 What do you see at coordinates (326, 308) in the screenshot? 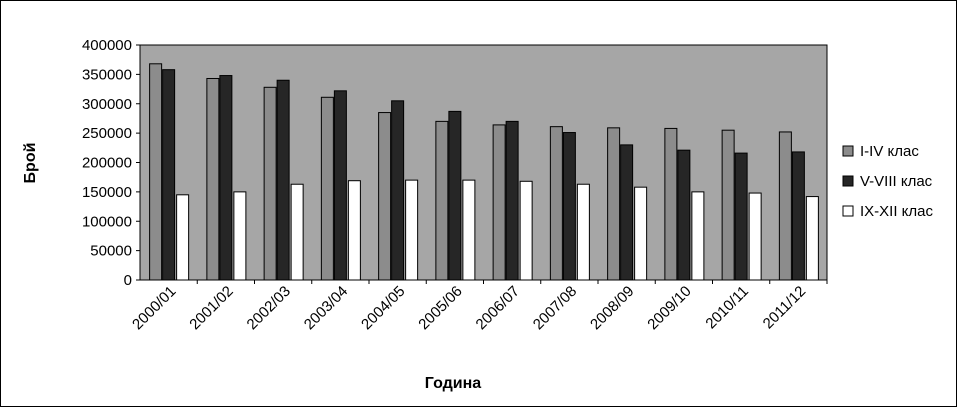
I see `x-tick-label: 2003/04` at bounding box center [326, 308].